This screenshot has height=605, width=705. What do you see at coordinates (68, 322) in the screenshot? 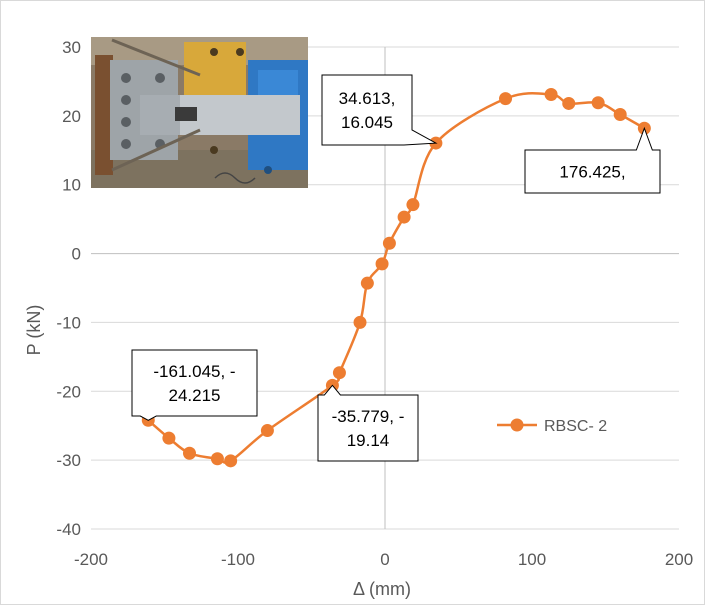
I see `y-tick-label: -10` at bounding box center [68, 322].